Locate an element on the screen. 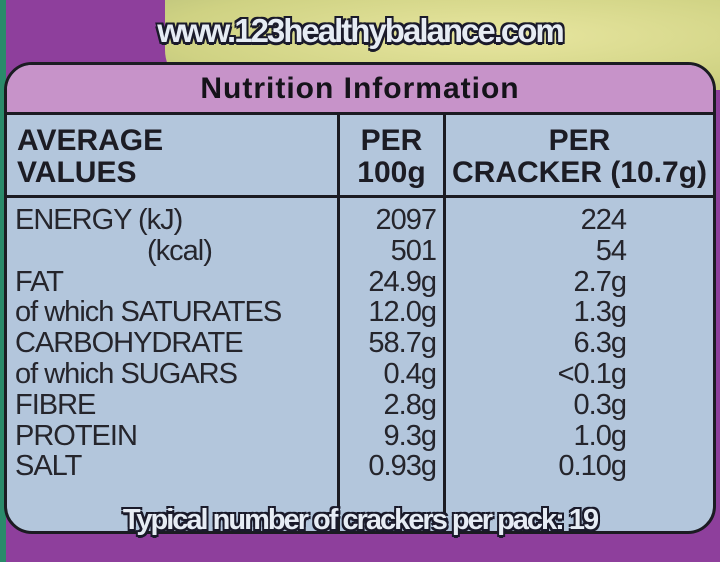 The height and width of the screenshot is (562, 720). value-per-cracker: 0.10g is located at coordinates (592, 466).